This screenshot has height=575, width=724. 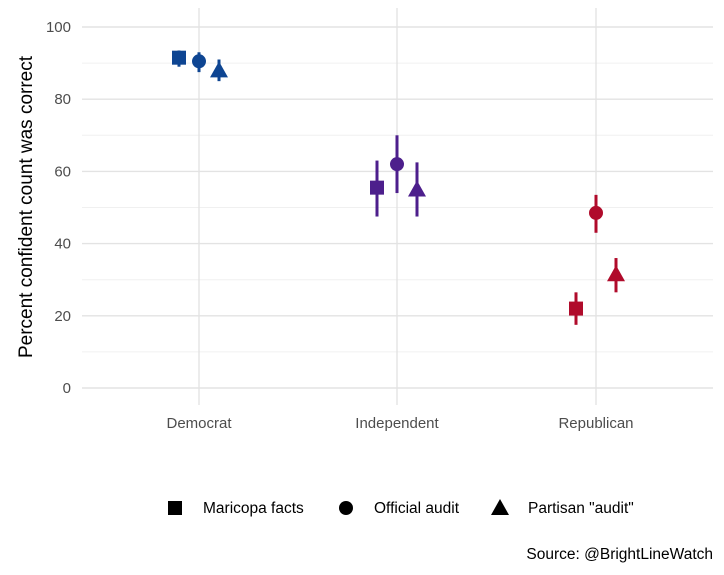 What do you see at coordinates (619, 554) in the screenshot?
I see `source-caption: Source: @BrightLineWatch` at bounding box center [619, 554].